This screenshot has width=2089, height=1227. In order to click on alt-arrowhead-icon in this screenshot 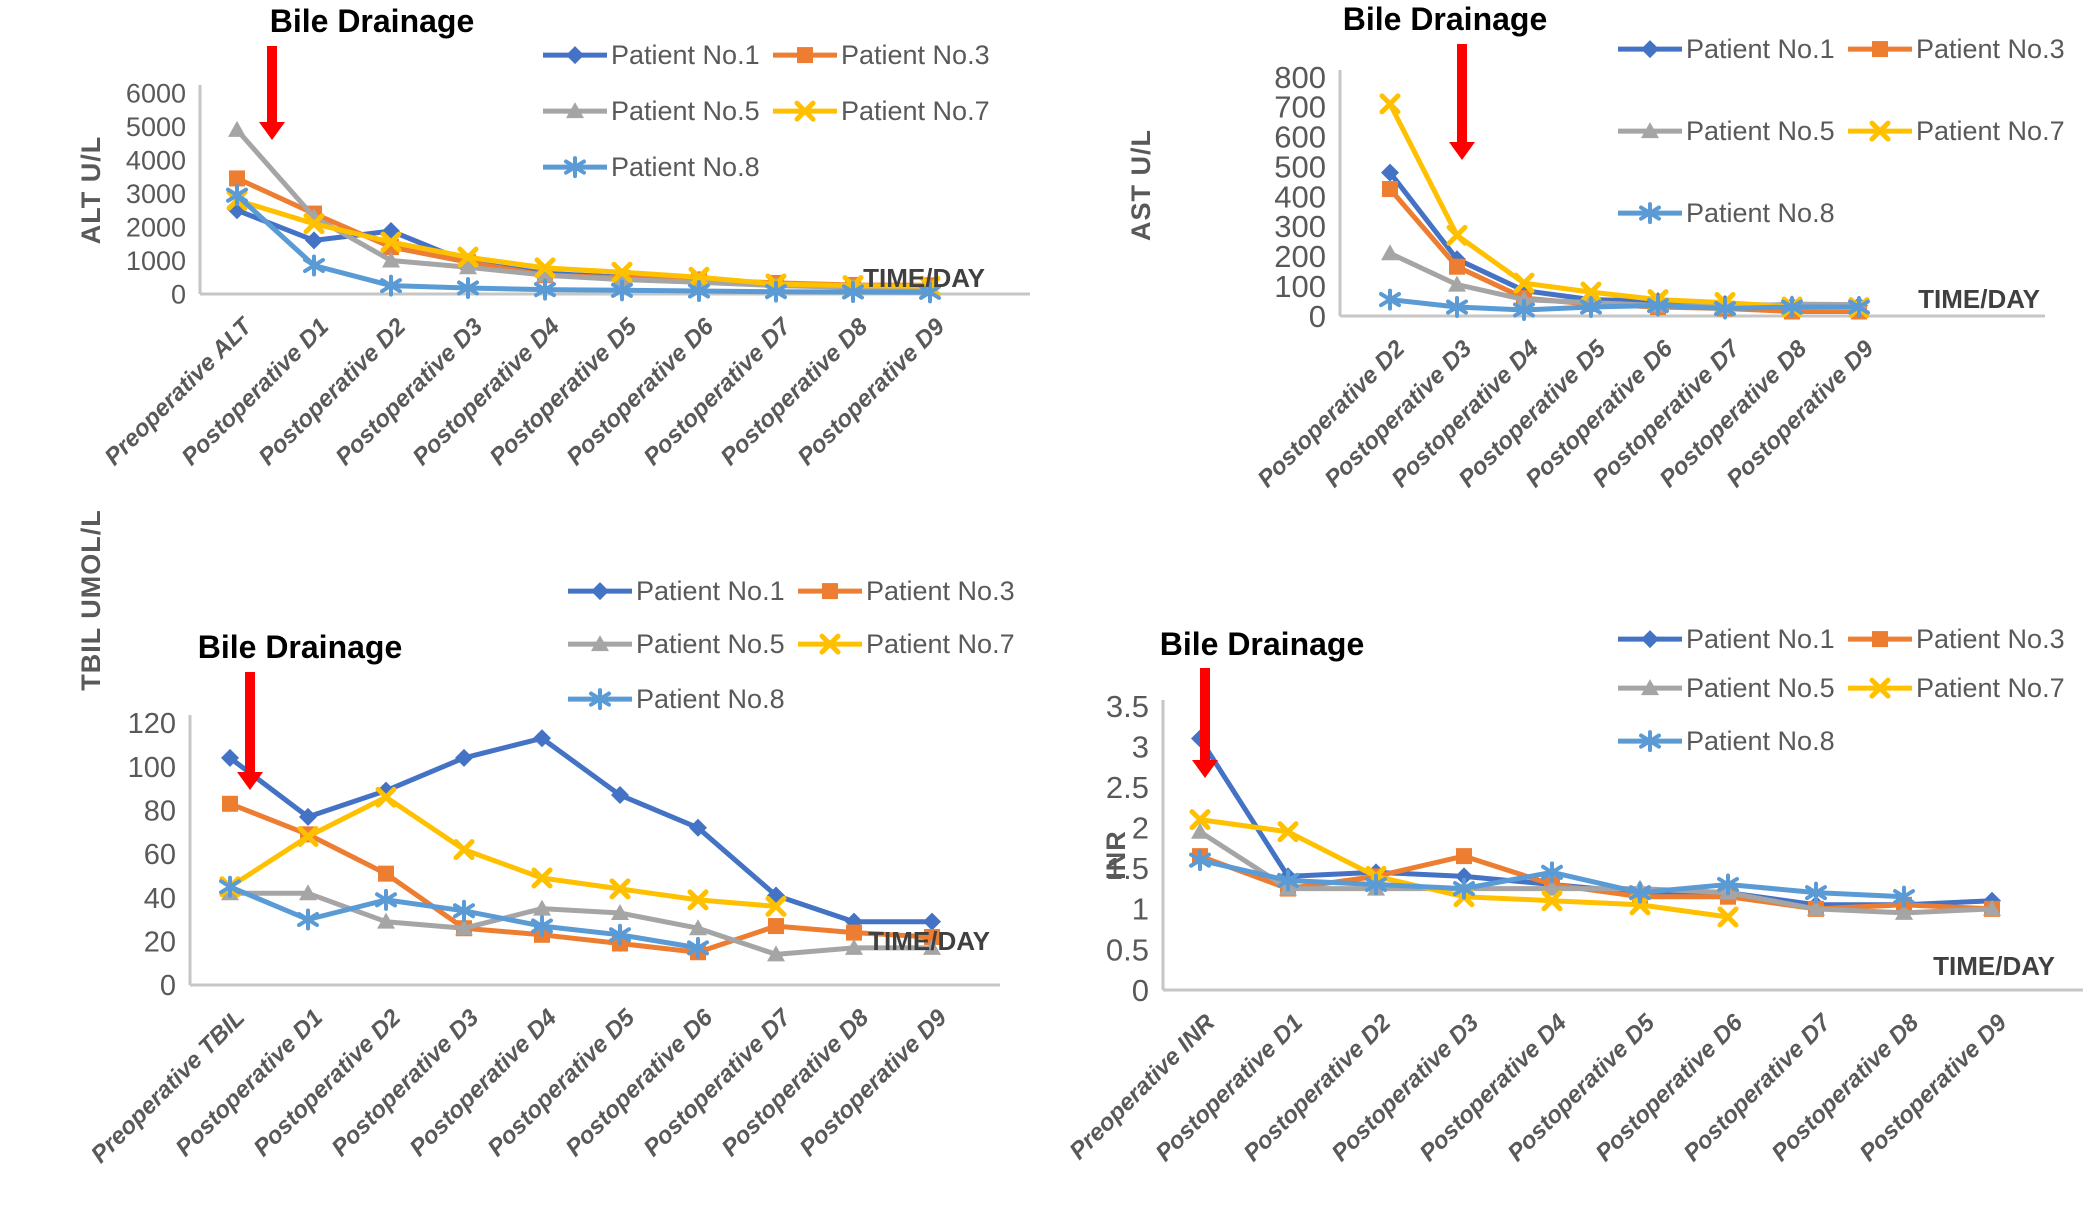, I will do `click(272, 131)`.